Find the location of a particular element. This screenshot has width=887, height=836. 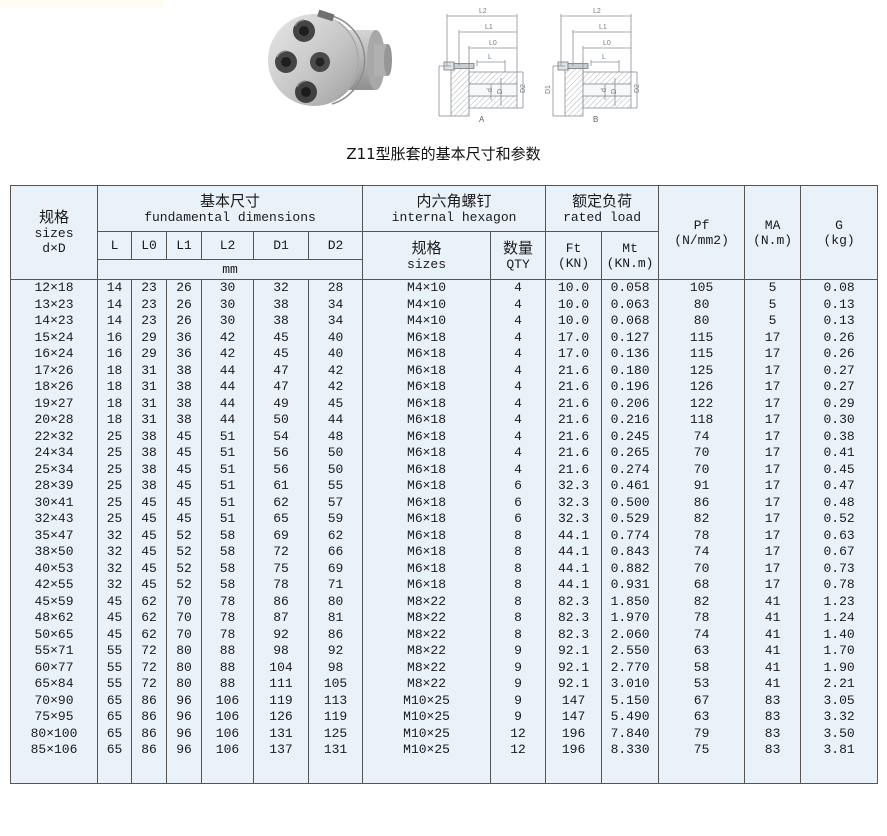

table-cell: M4×10 is located at coordinates (427, 288).